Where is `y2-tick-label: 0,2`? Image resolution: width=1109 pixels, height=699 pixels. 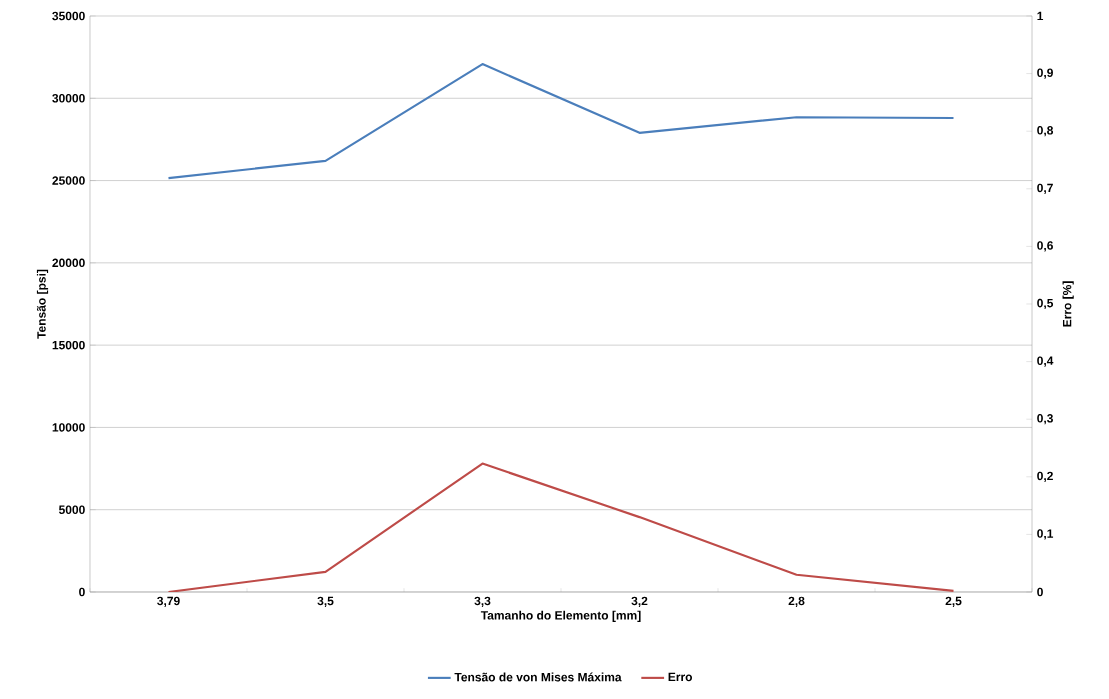
y2-tick-label: 0,2 is located at coordinates (1045, 476).